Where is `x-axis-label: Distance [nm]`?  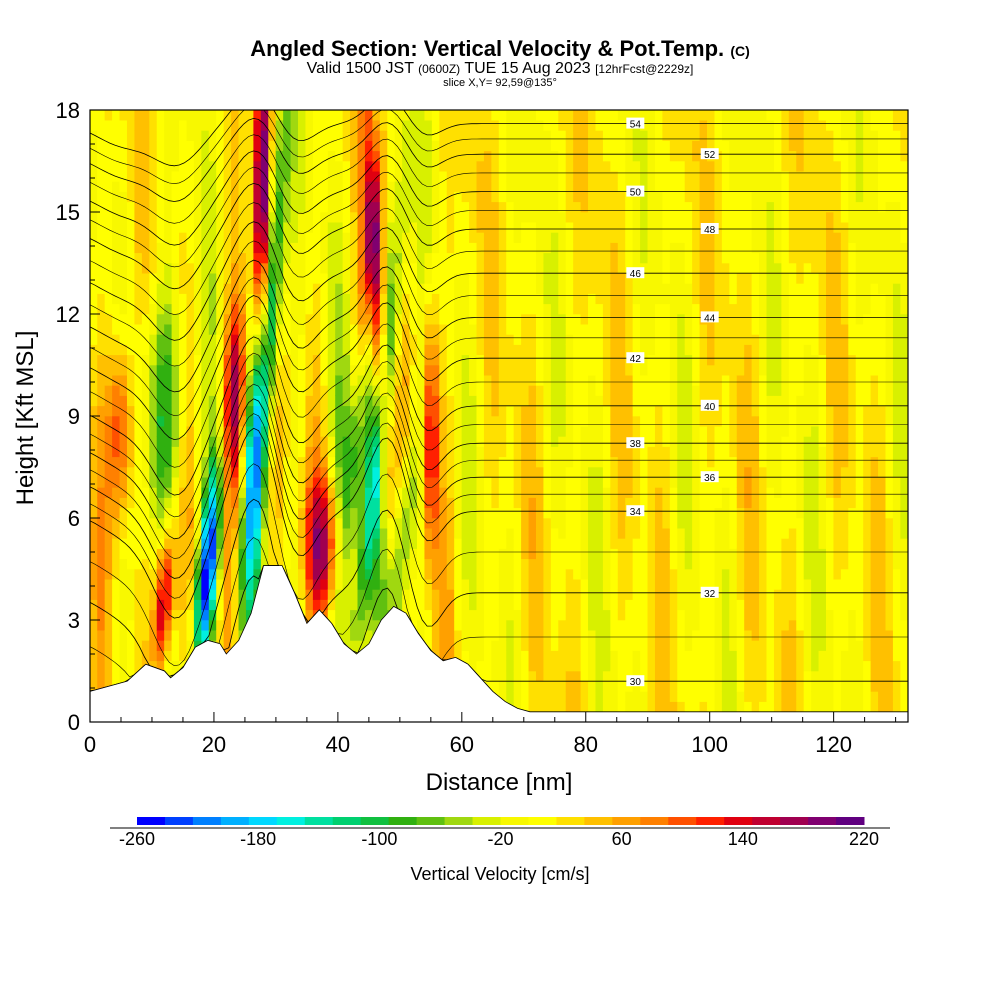
x-axis-label: Distance [nm] is located at coordinates (499, 782).